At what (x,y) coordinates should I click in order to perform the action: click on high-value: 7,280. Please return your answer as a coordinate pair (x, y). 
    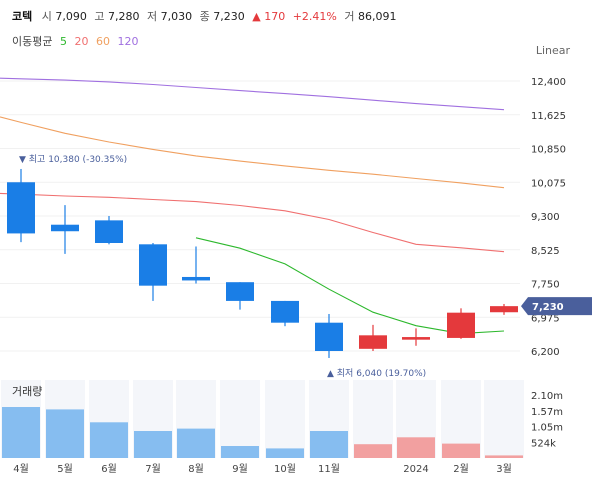
    Looking at the image, I should click on (124, 16).